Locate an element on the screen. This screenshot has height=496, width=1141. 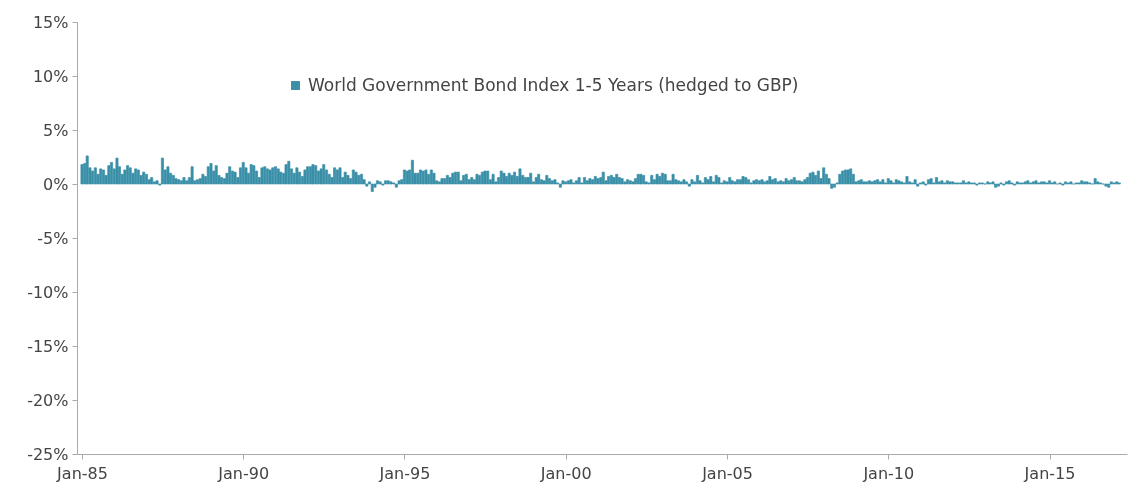
y-tick-label: 15% is located at coordinates (50, 22).